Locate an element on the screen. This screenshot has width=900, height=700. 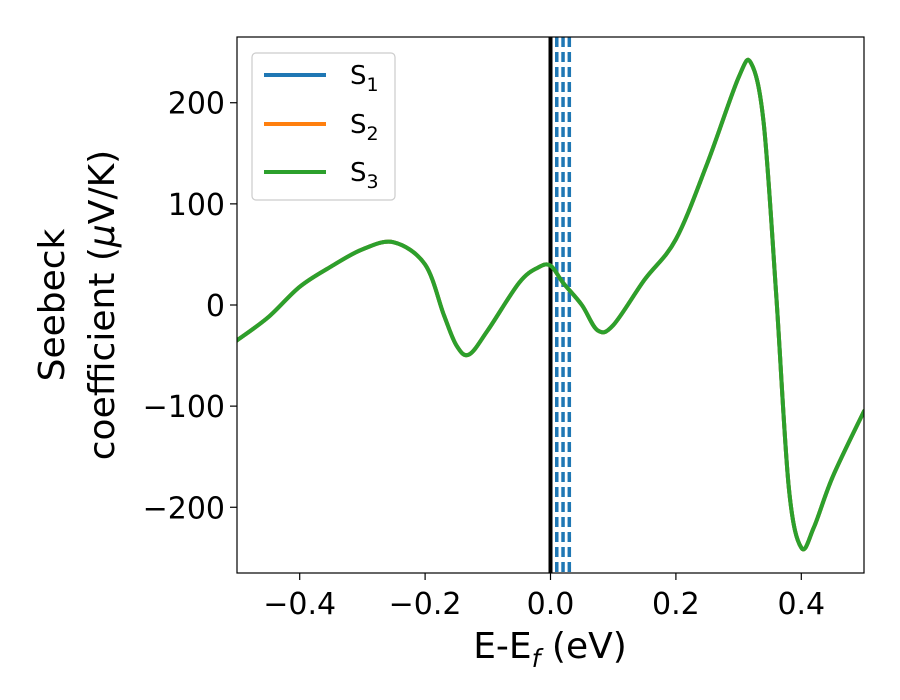
legend-box is located at coordinates (323, 126).